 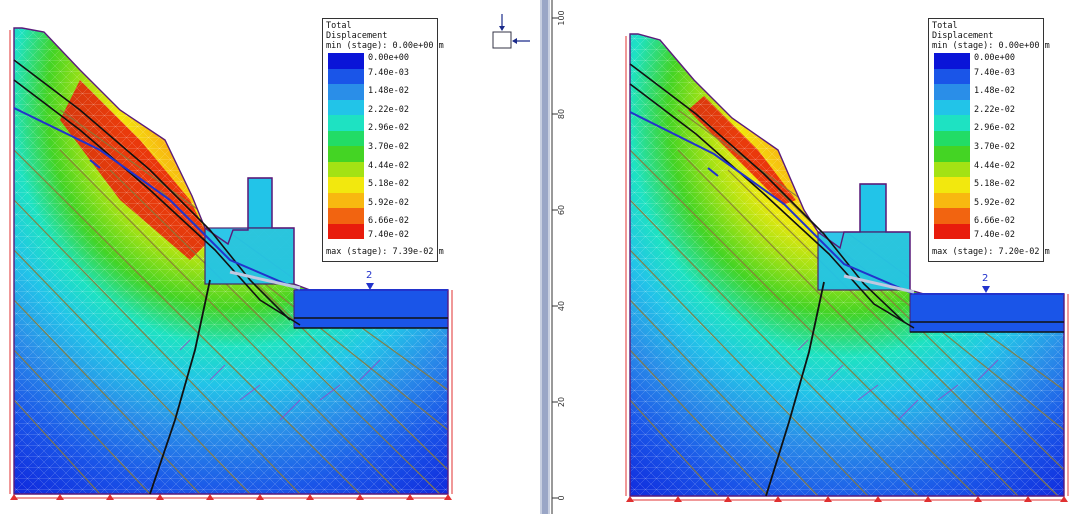 What do you see at coordinates (561, 210) in the screenshot?
I see `ruler-tick-label: 60` at bounding box center [561, 210].